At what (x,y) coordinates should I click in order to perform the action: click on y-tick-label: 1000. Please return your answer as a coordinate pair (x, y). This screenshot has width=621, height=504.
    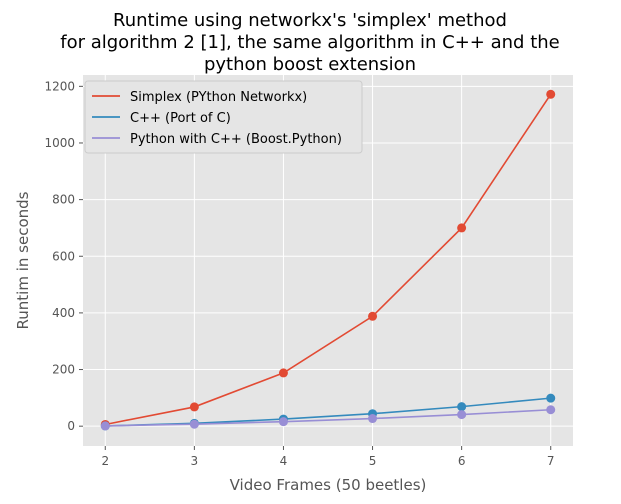
    Looking at the image, I should click on (59, 143).